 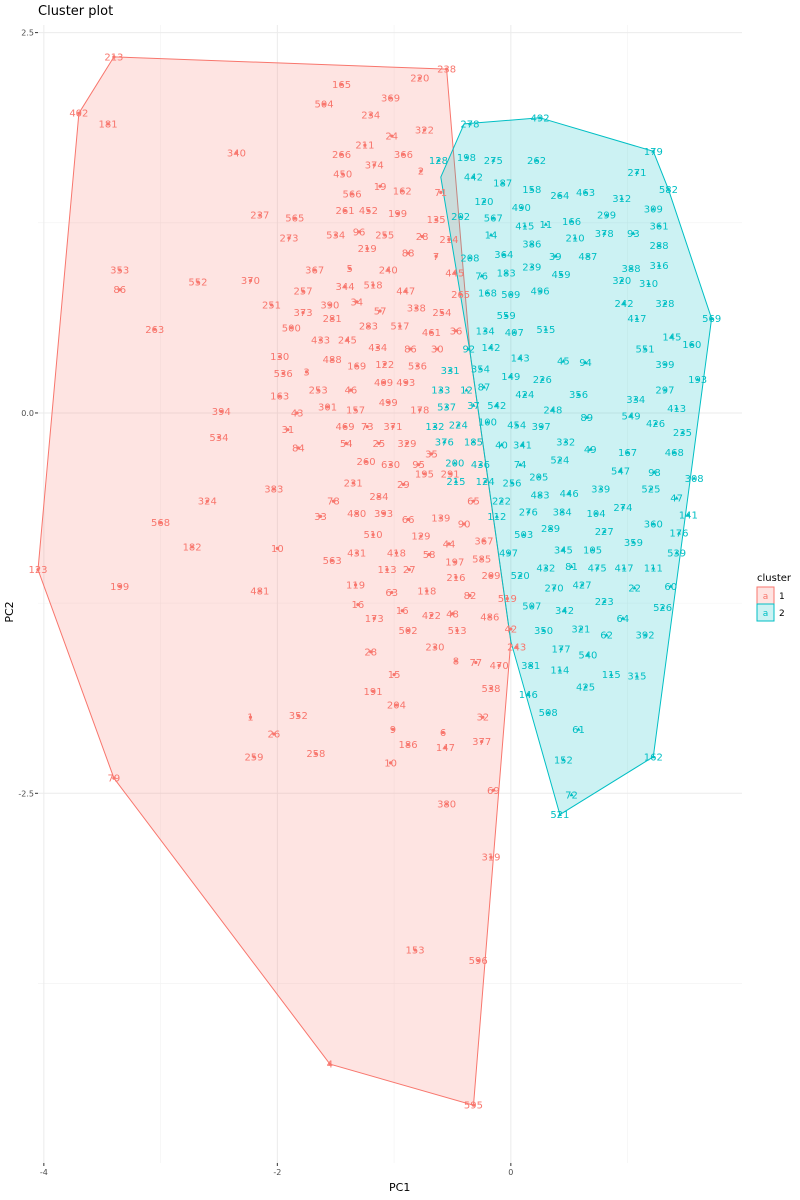 I want to click on point-label: 14, so click(x=491, y=235).